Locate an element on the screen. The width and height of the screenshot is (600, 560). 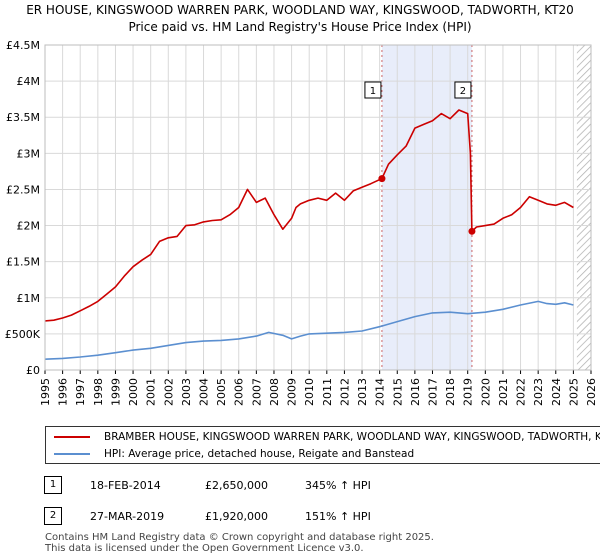
x-tick-label: 2000 is located at coordinates (133, 392).